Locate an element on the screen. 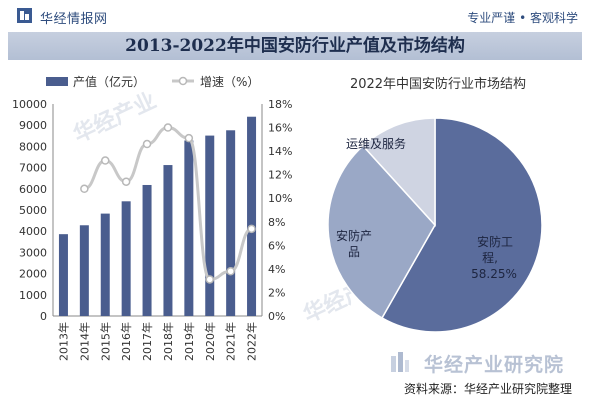  pie-label-main-pct: 58.25% is located at coordinates (494, 274).